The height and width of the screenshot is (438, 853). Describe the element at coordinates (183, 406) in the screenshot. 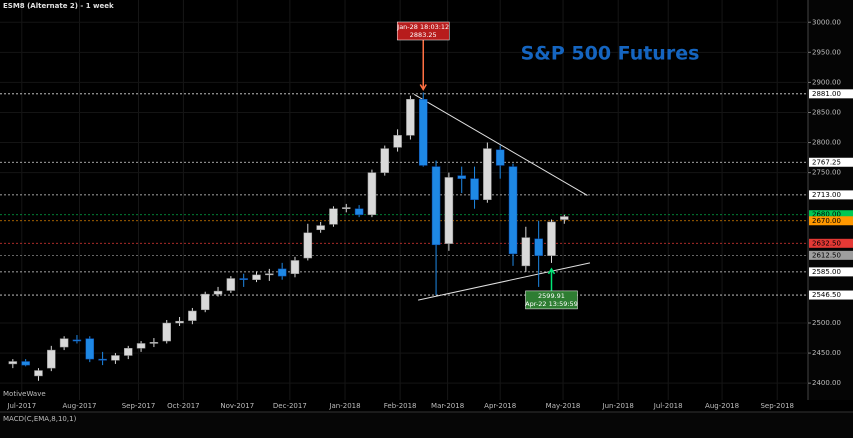

I see `x-tick-label: Oct-2017` at that location.